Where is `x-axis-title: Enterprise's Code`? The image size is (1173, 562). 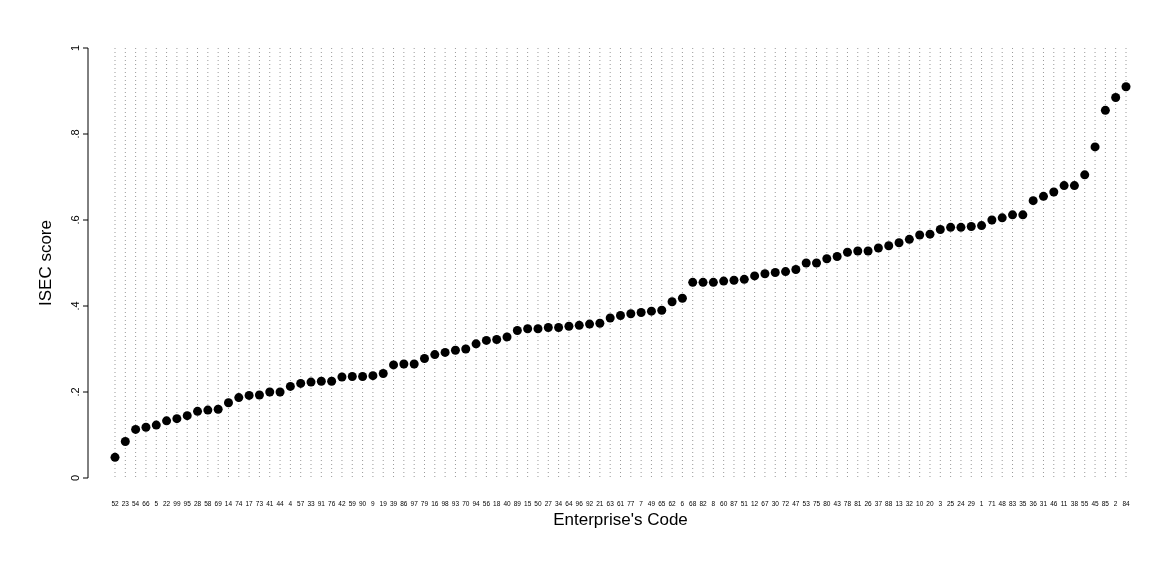
x-axis-title: Enterprise's Code is located at coordinates (620, 519).